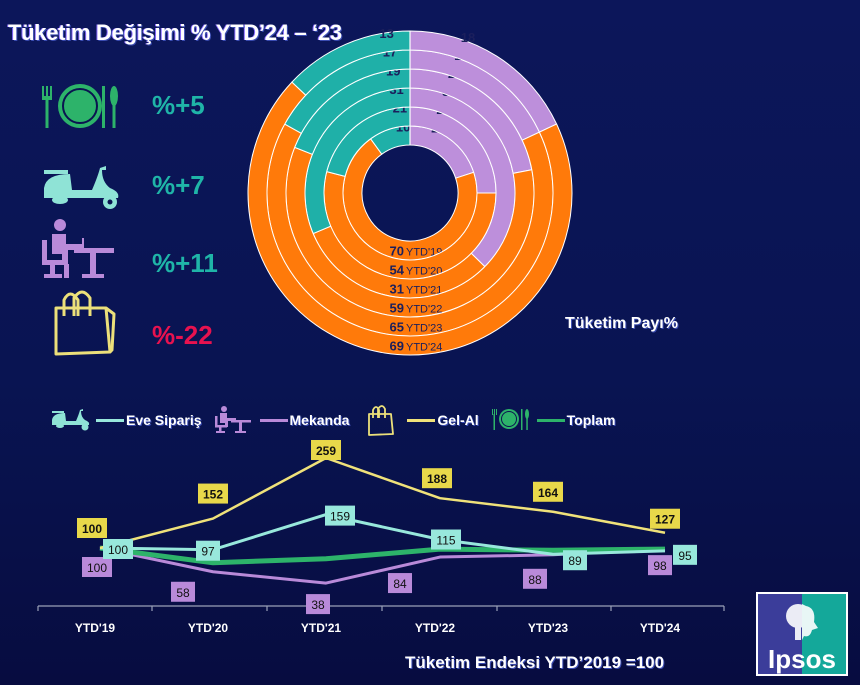 Image resolution: width=860 pixels, height=685 pixels. I want to click on line-chart-axis-title: Tüketim Endeksi YTD’2019 =100, so click(535, 662).